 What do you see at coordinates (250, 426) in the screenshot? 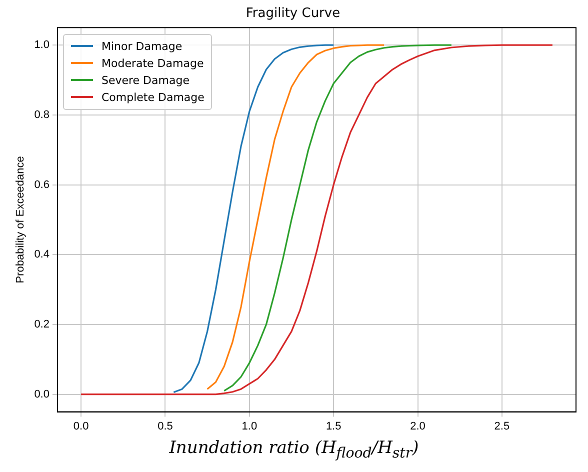
I see `x-tick-label: 1.0` at bounding box center [250, 426].